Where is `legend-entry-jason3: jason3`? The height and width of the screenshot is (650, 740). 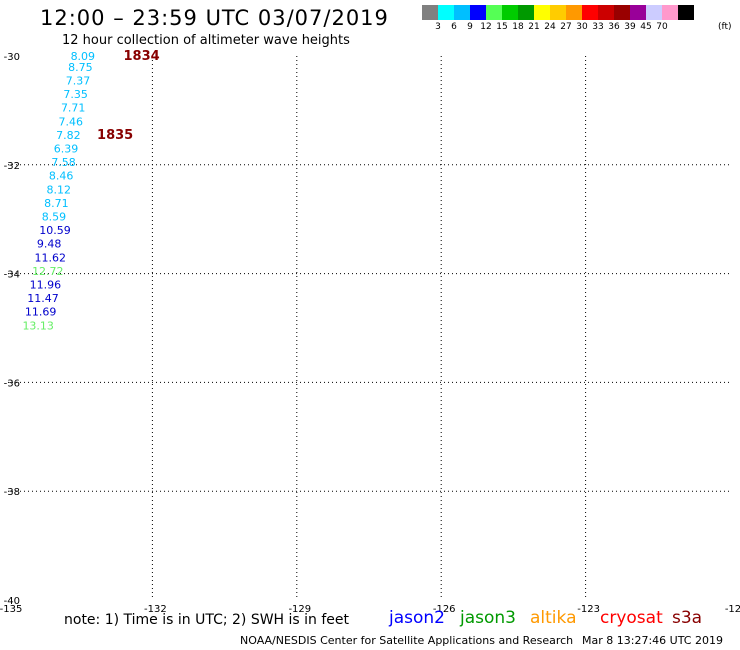
legend-entry-jason3: jason3 is located at coordinates (488, 618).